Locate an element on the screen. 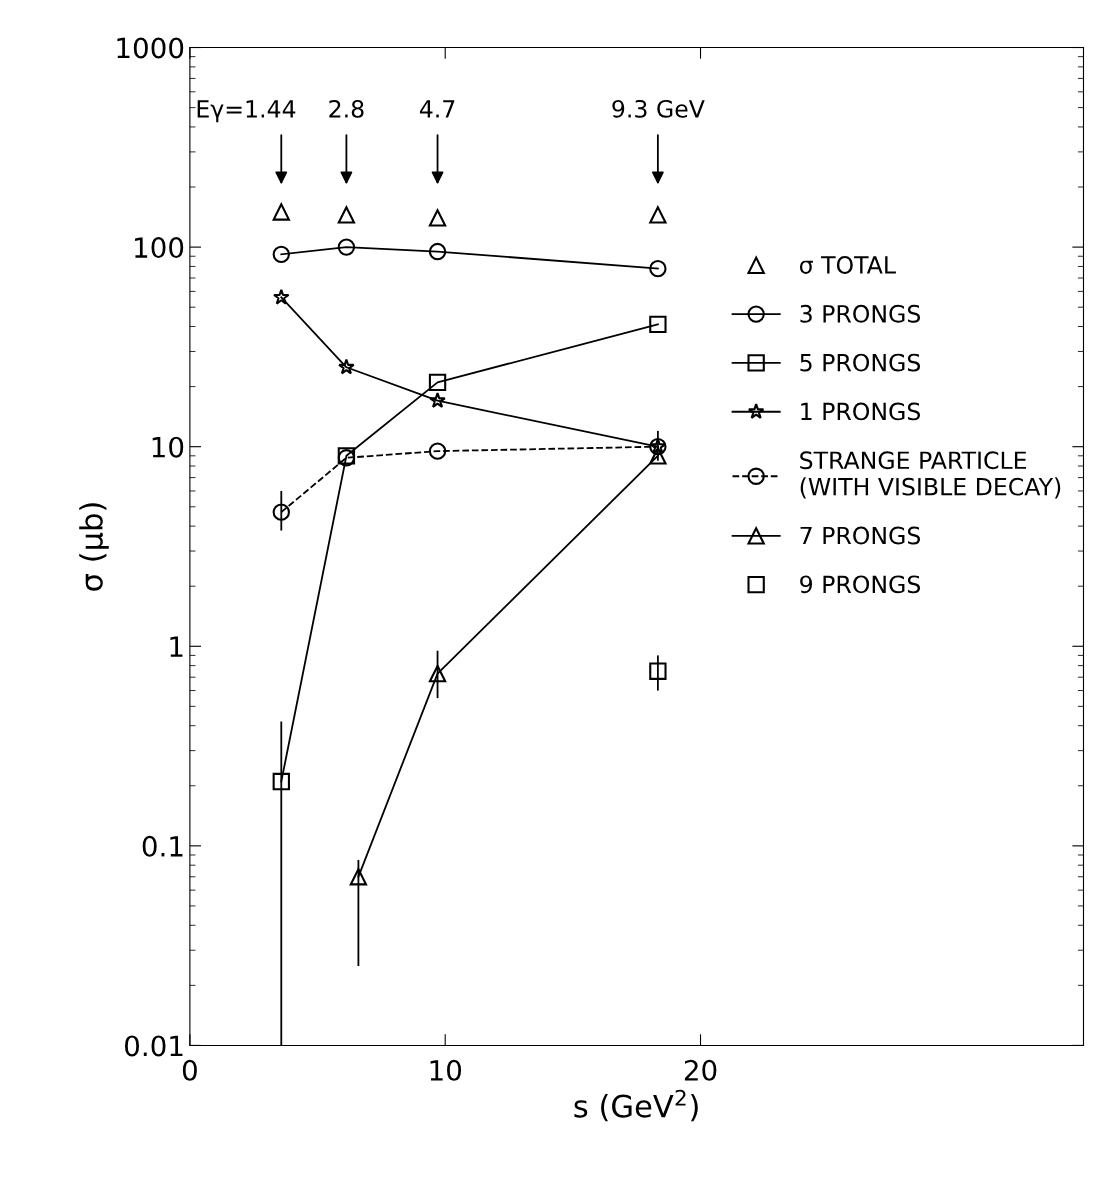 This screenshot has width=1117, height=1188. y-tick-label: 10 is located at coordinates (168, 447).